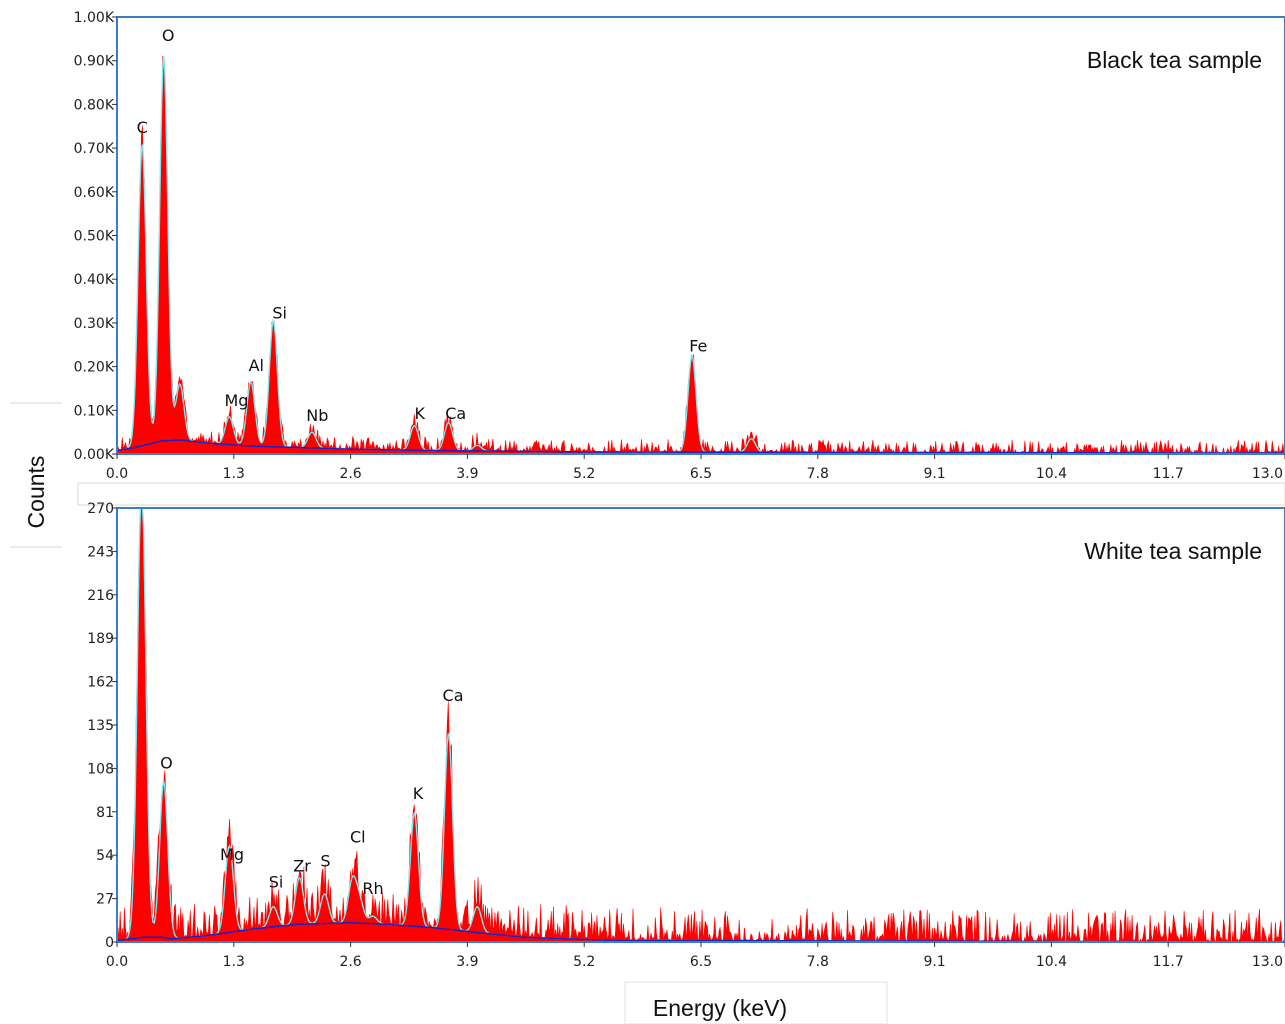 The image size is (1285, 1024). I want to click on y-tick-label: 0.80K, so click(94, 105).